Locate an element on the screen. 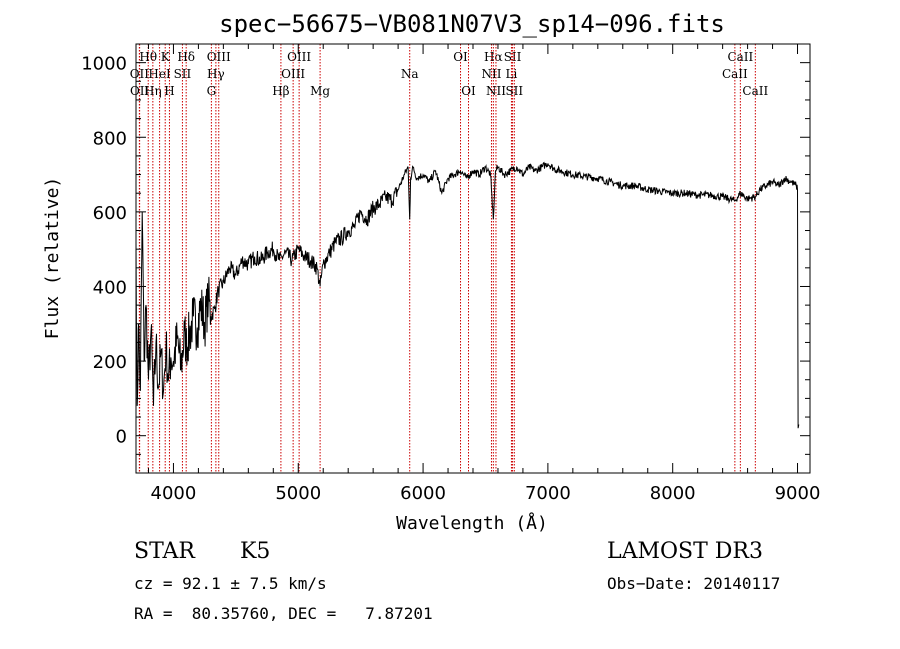 The height and width of the screenshot is (649, 900). y-axis-label: Flux (relative) is located at coordinates (52, 258).